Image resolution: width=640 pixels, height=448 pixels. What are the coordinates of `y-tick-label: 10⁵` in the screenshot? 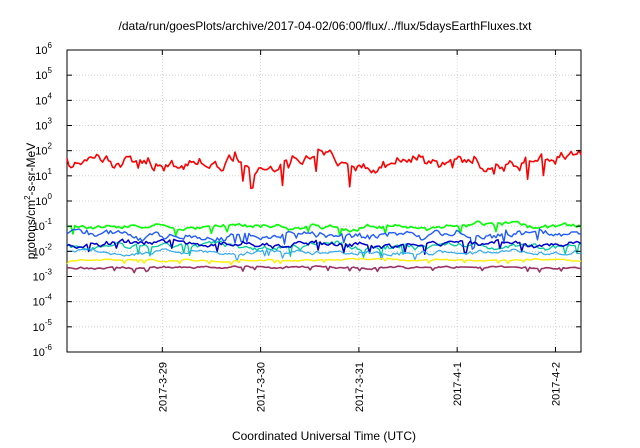 It's located at (43, 74).